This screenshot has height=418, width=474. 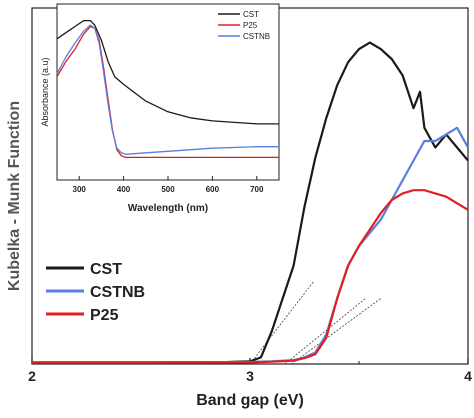 I want to click on legend-label-cstnb: CSTNB, so click(x=117, y=292).